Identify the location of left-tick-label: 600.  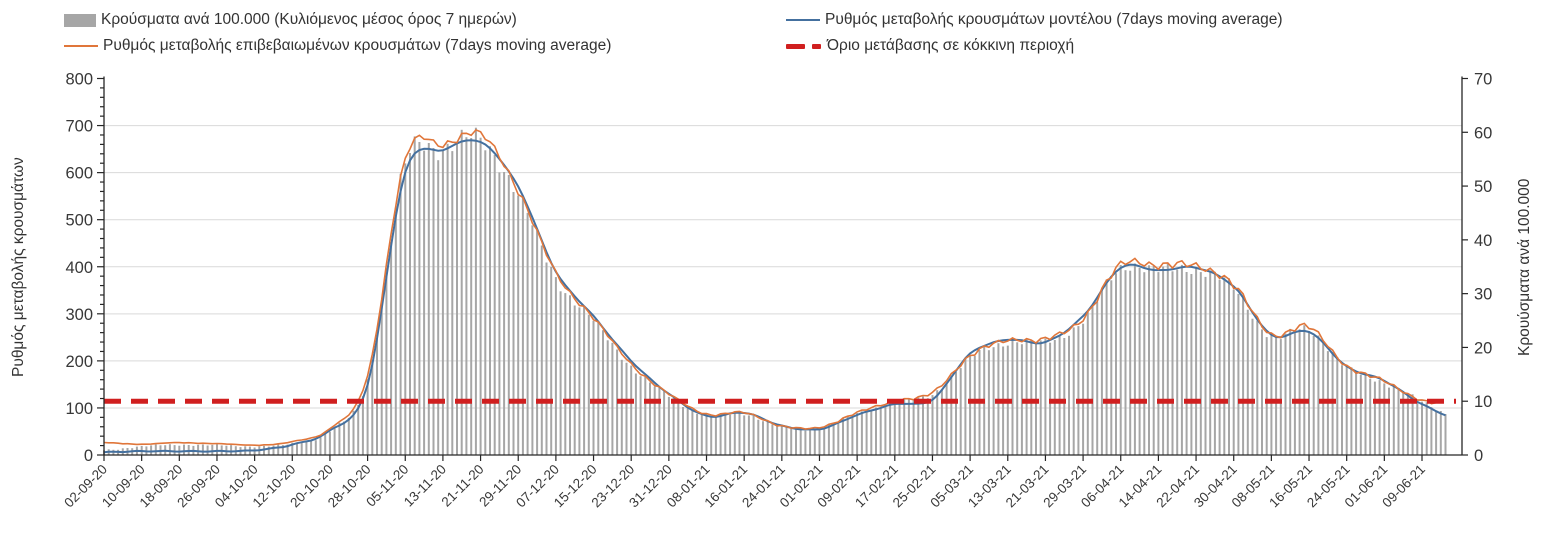
(79, 174).